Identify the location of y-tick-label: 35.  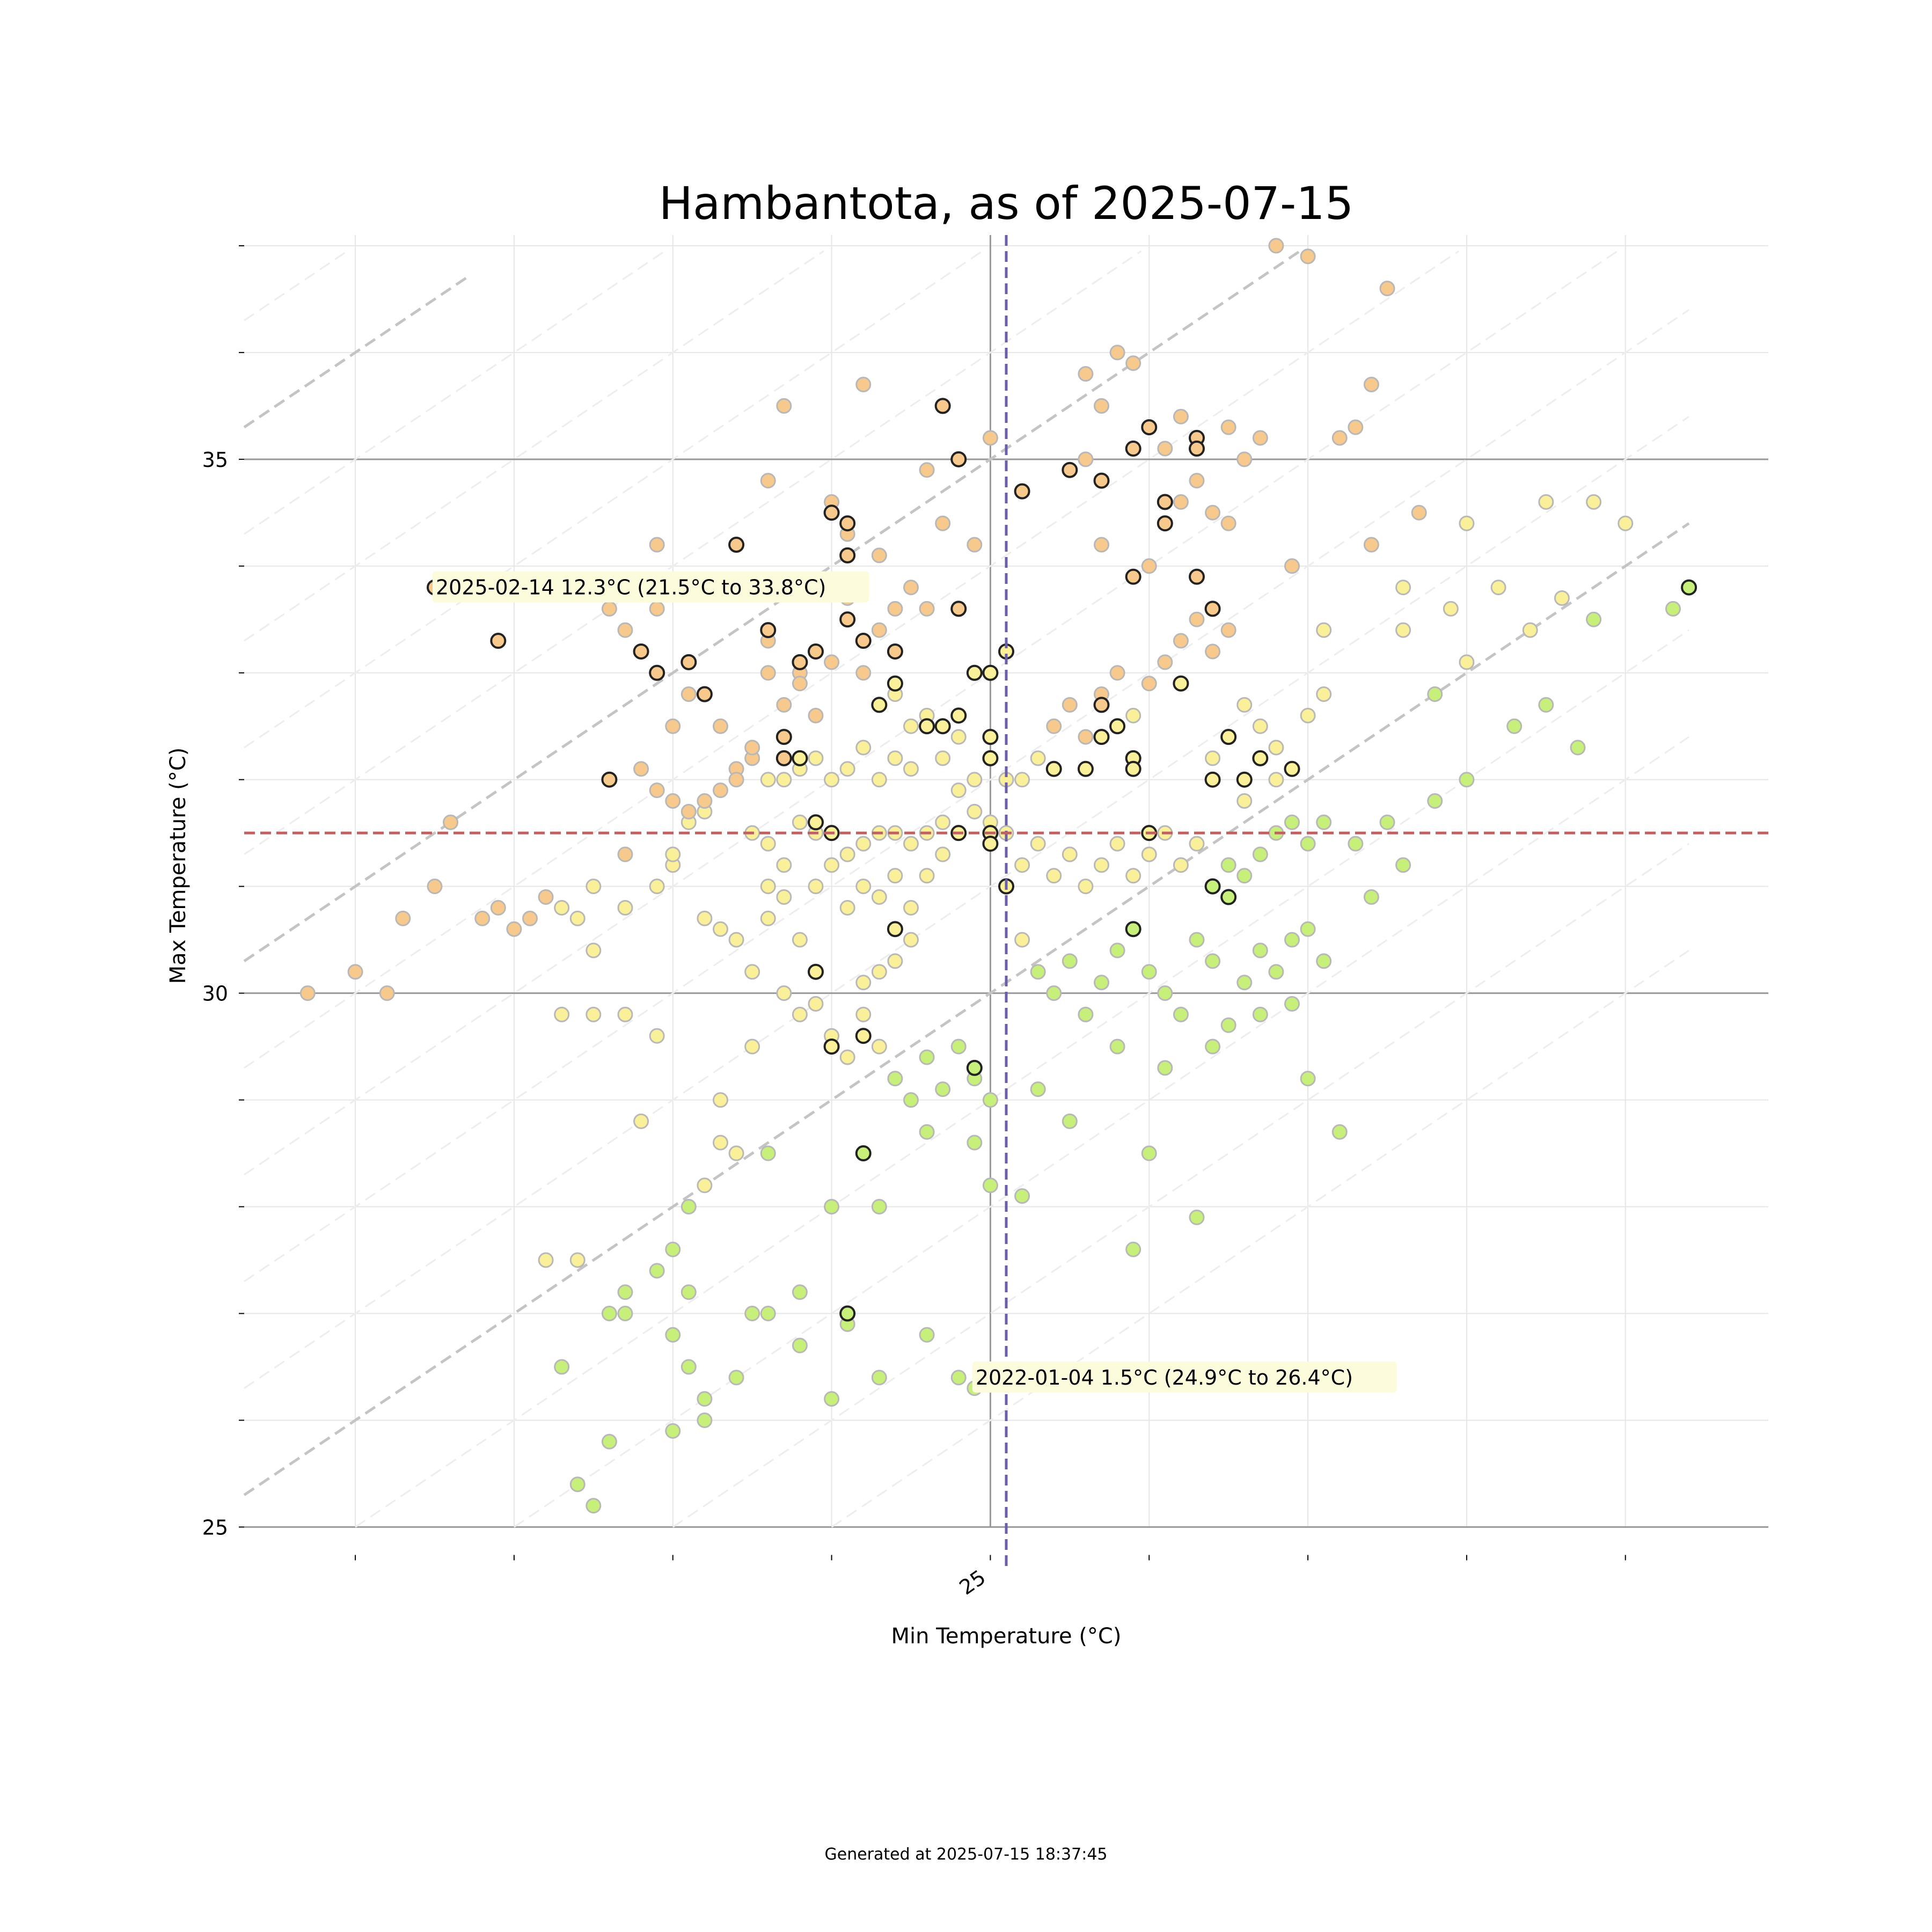
(215, 460).